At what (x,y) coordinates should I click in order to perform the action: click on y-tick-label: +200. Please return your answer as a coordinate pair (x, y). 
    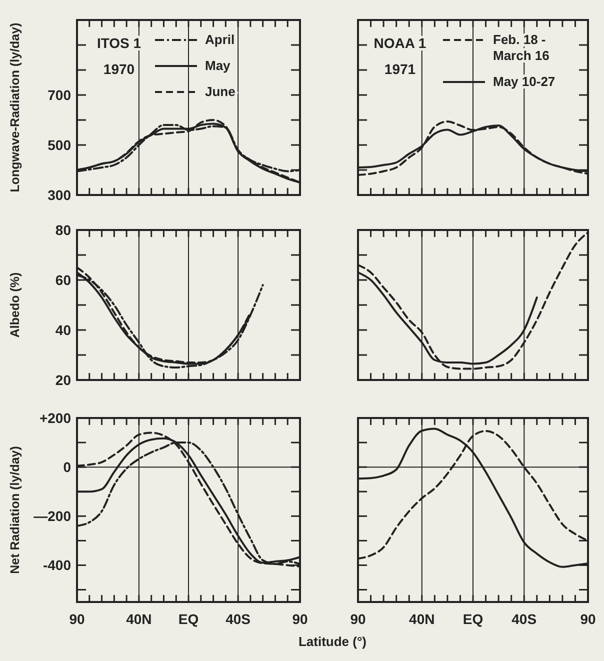
    Looking at the image, I should click on (55, 418).